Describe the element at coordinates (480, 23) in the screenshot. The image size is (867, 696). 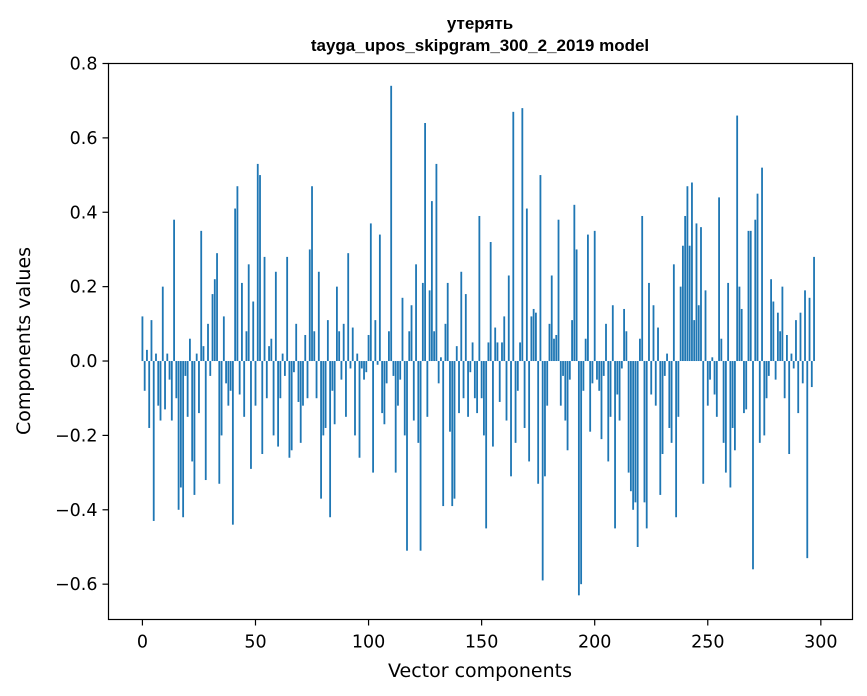
I see `chart-title: утерять` at that location.